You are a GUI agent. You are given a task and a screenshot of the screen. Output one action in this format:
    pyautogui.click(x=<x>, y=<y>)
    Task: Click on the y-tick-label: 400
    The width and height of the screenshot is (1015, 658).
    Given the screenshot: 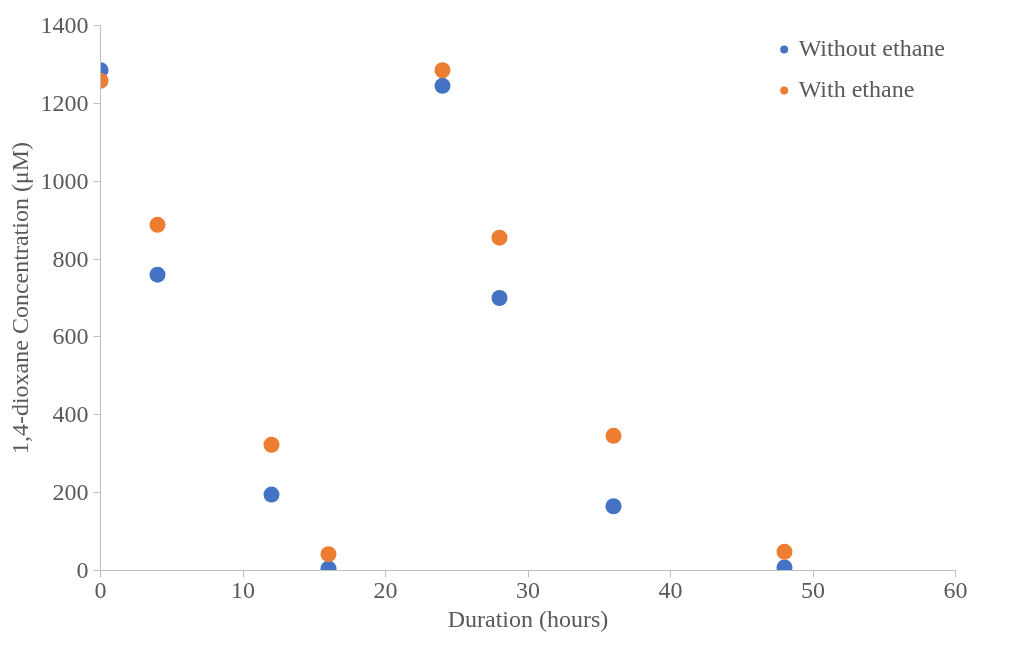 What is the action you would take?
    pyautogui.click(x=70, y=414)
    